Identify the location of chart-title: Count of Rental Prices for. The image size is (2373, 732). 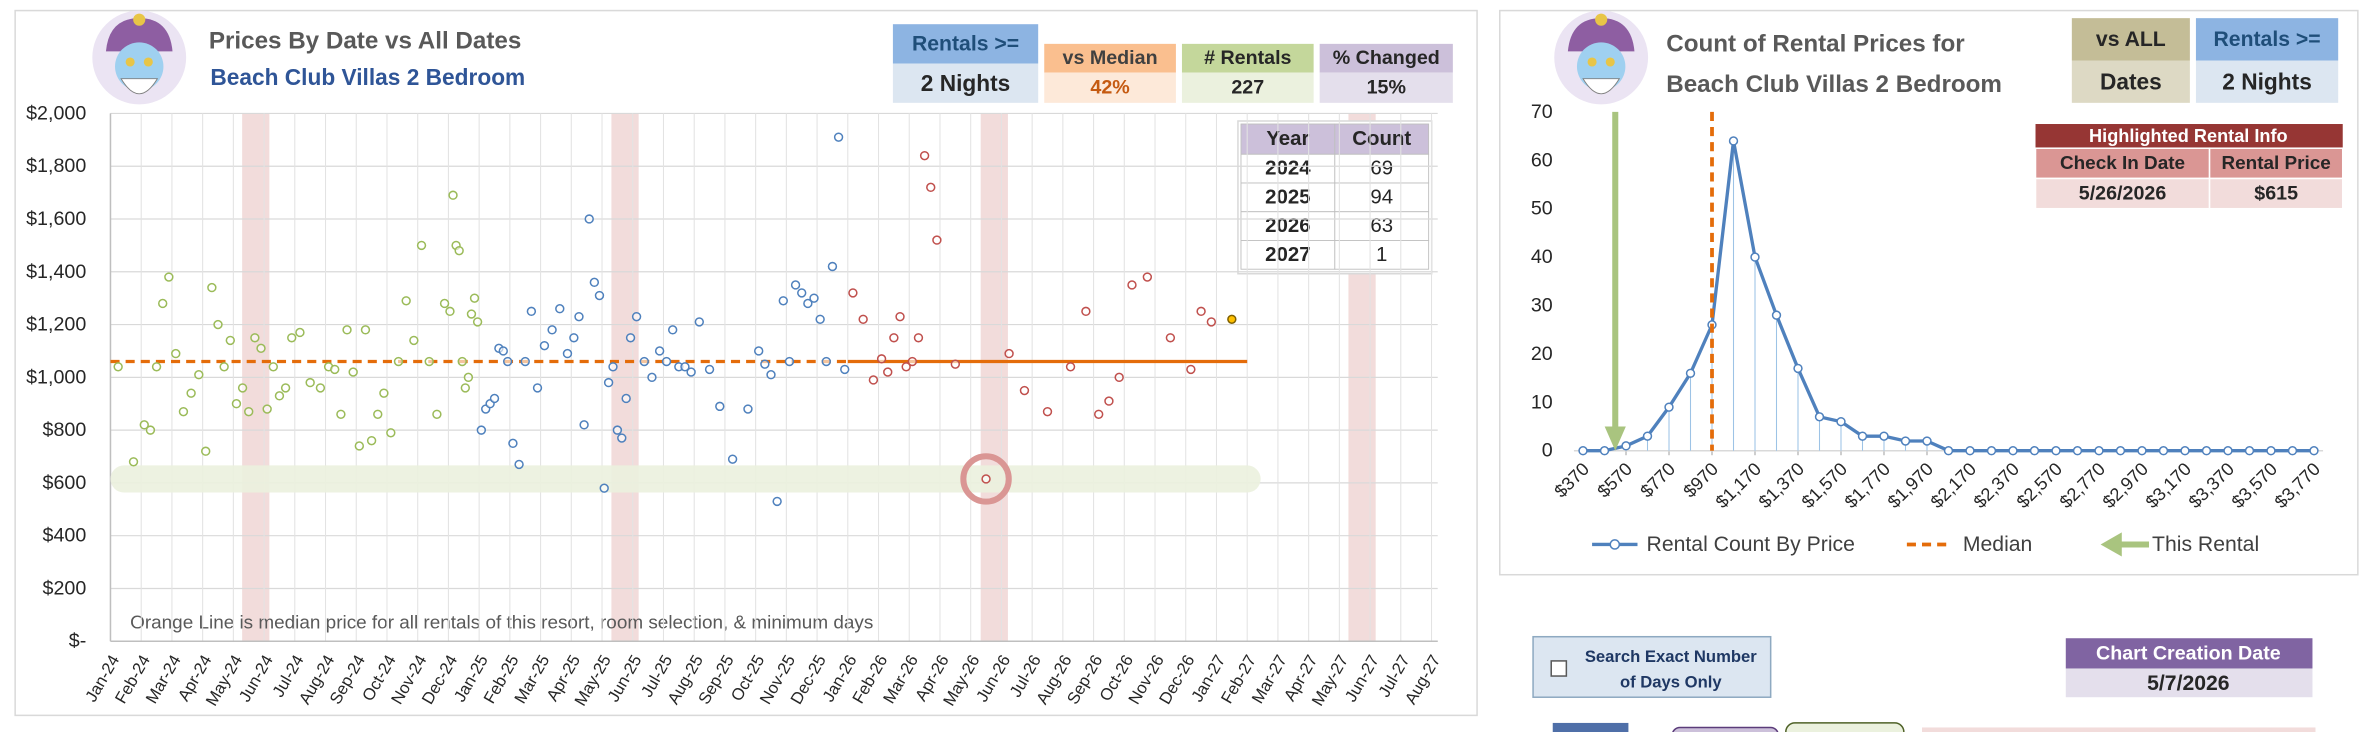
(1815, 43).